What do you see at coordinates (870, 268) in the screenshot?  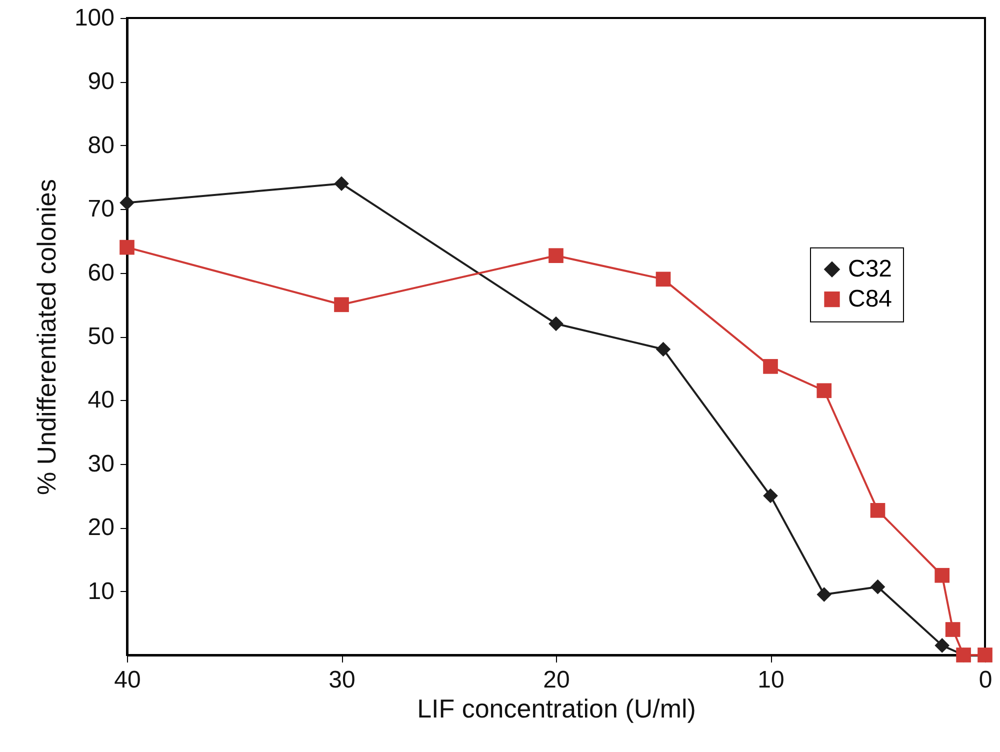 I see `legend-label: C32` at bounding box center [870, 268].